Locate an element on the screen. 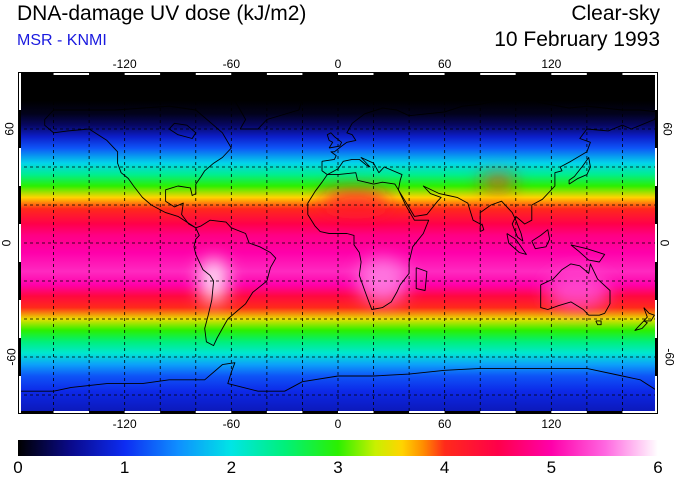 This screenshot has width=678, height=480. coastline-new-guinea is located at coordinates (588, 253).